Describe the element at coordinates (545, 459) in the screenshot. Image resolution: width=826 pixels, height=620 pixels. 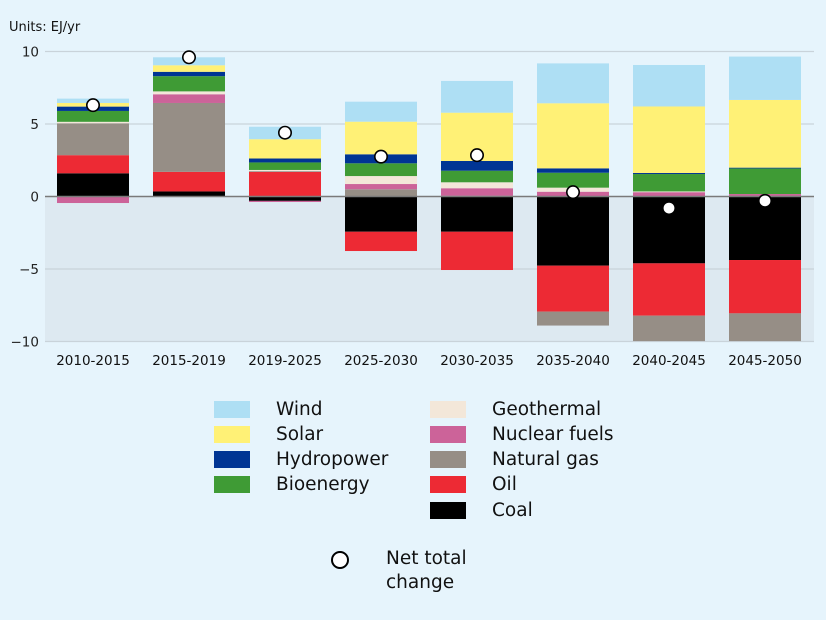
I see `legend-label-natural-gas: Natural gas` at that location.